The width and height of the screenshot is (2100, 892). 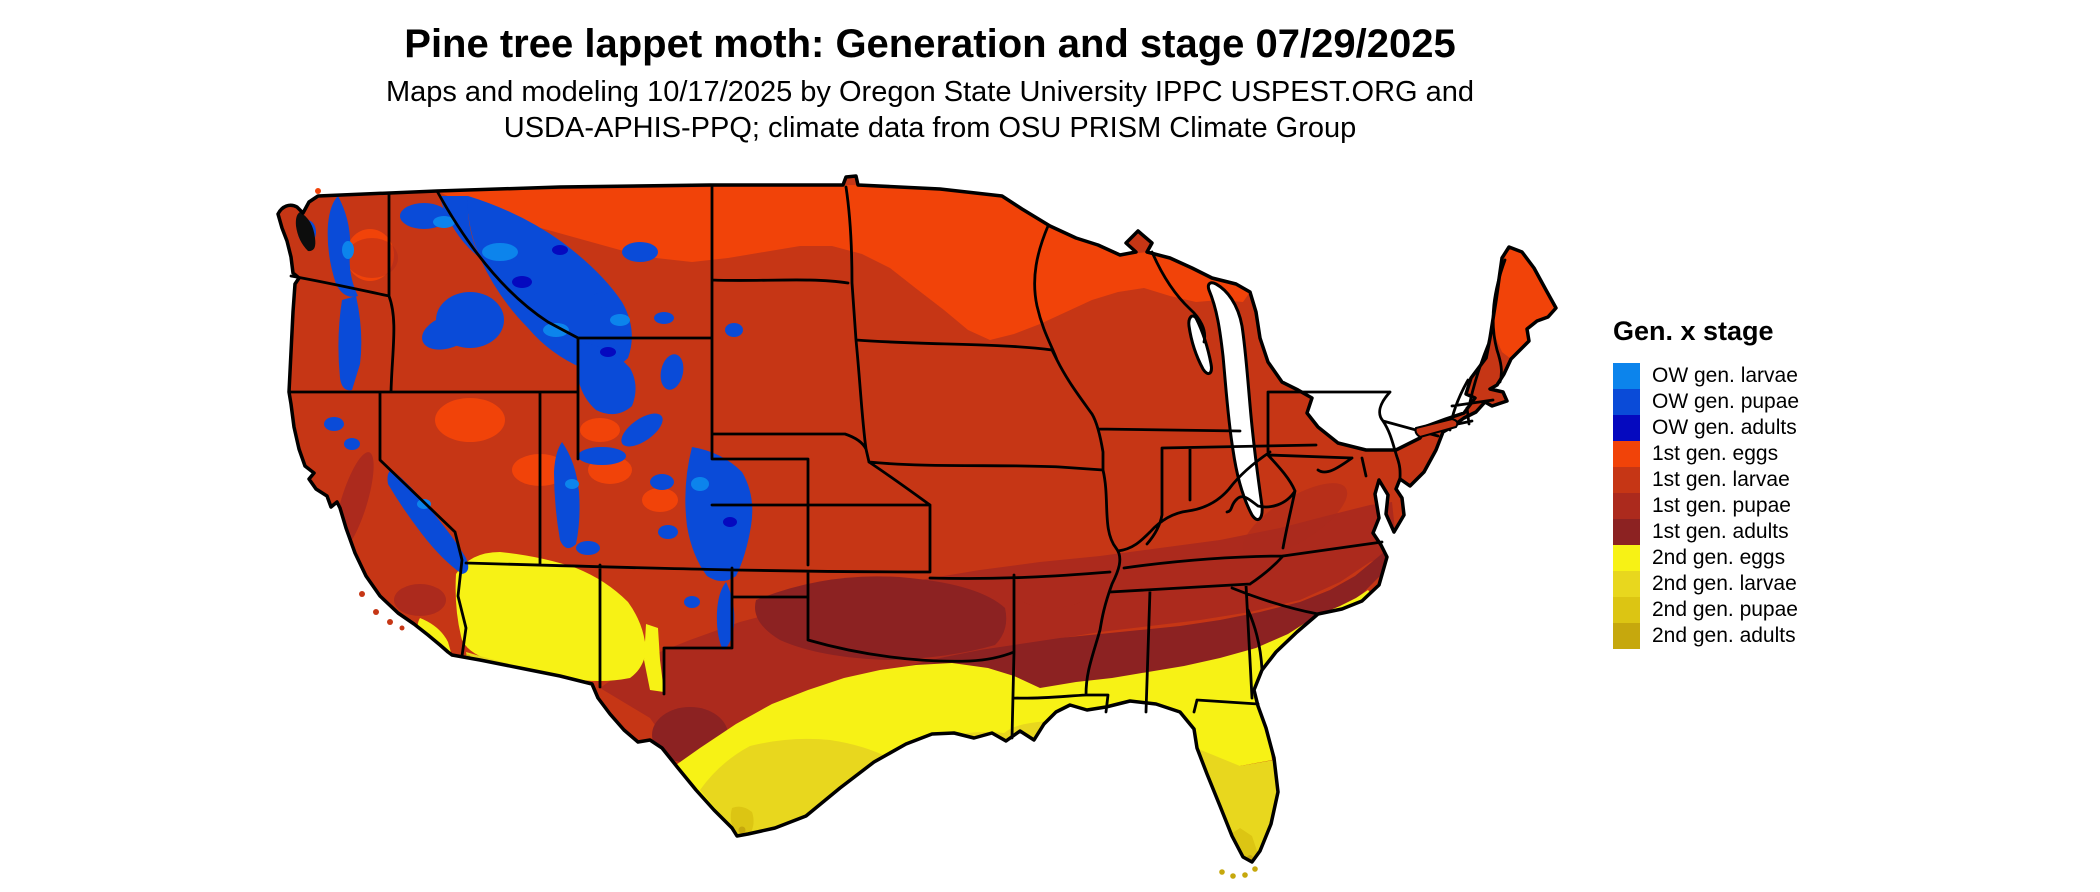 What do you see at coordinates (382, 611) in the screenshot?
I see `channel-islands` at bounding box center [382, 611].